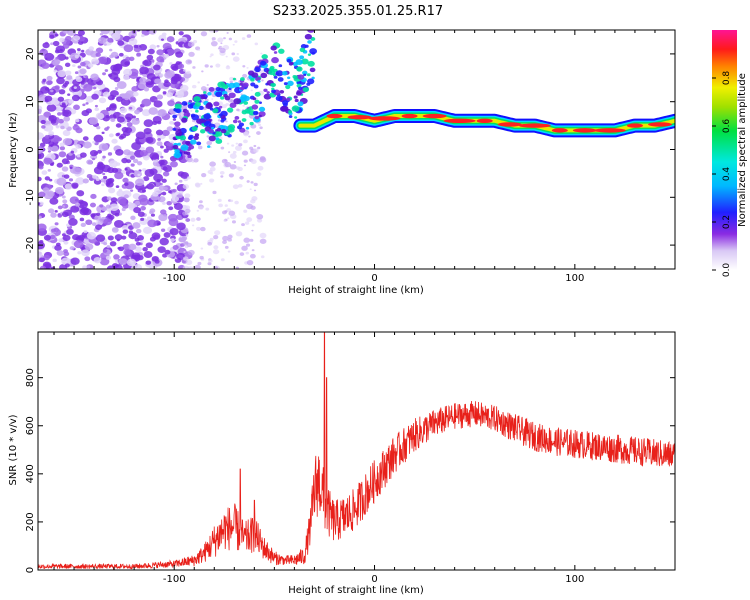  I want to click on y-tick-label: 600, so click(30, 425).